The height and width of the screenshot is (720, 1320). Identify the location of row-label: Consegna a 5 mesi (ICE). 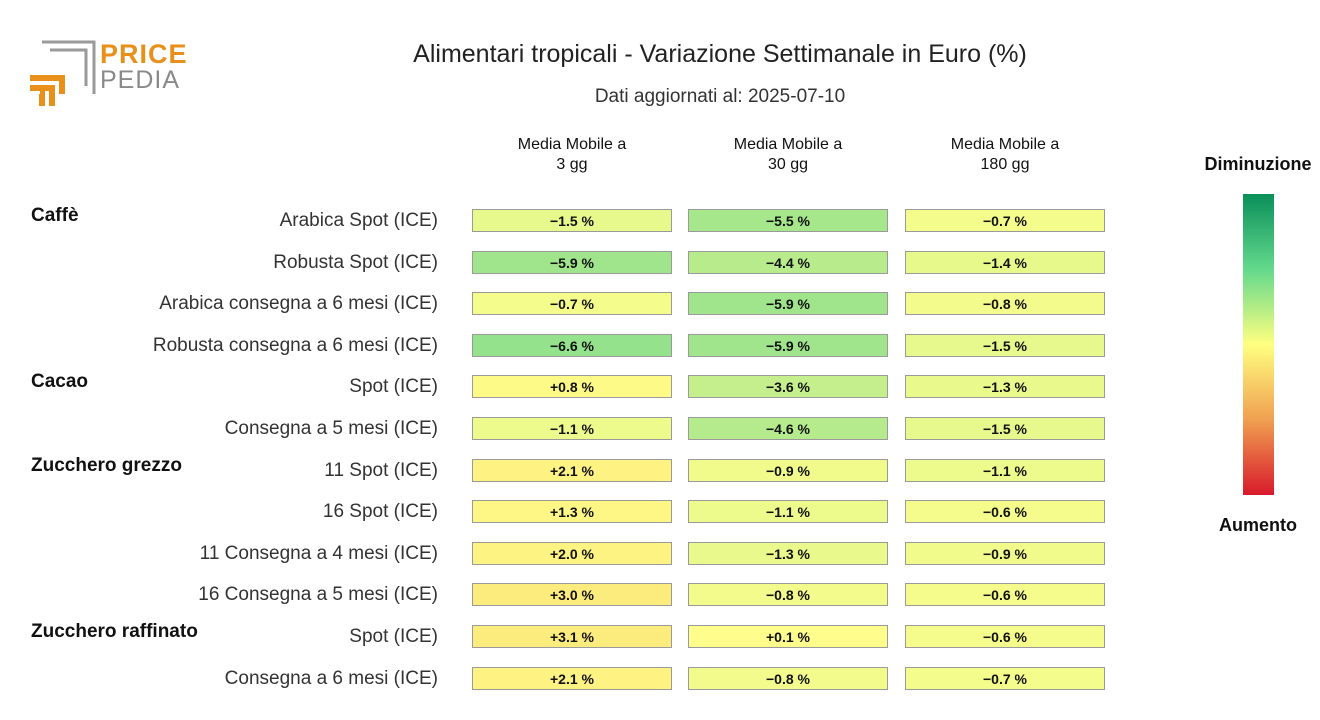
(331, 428).